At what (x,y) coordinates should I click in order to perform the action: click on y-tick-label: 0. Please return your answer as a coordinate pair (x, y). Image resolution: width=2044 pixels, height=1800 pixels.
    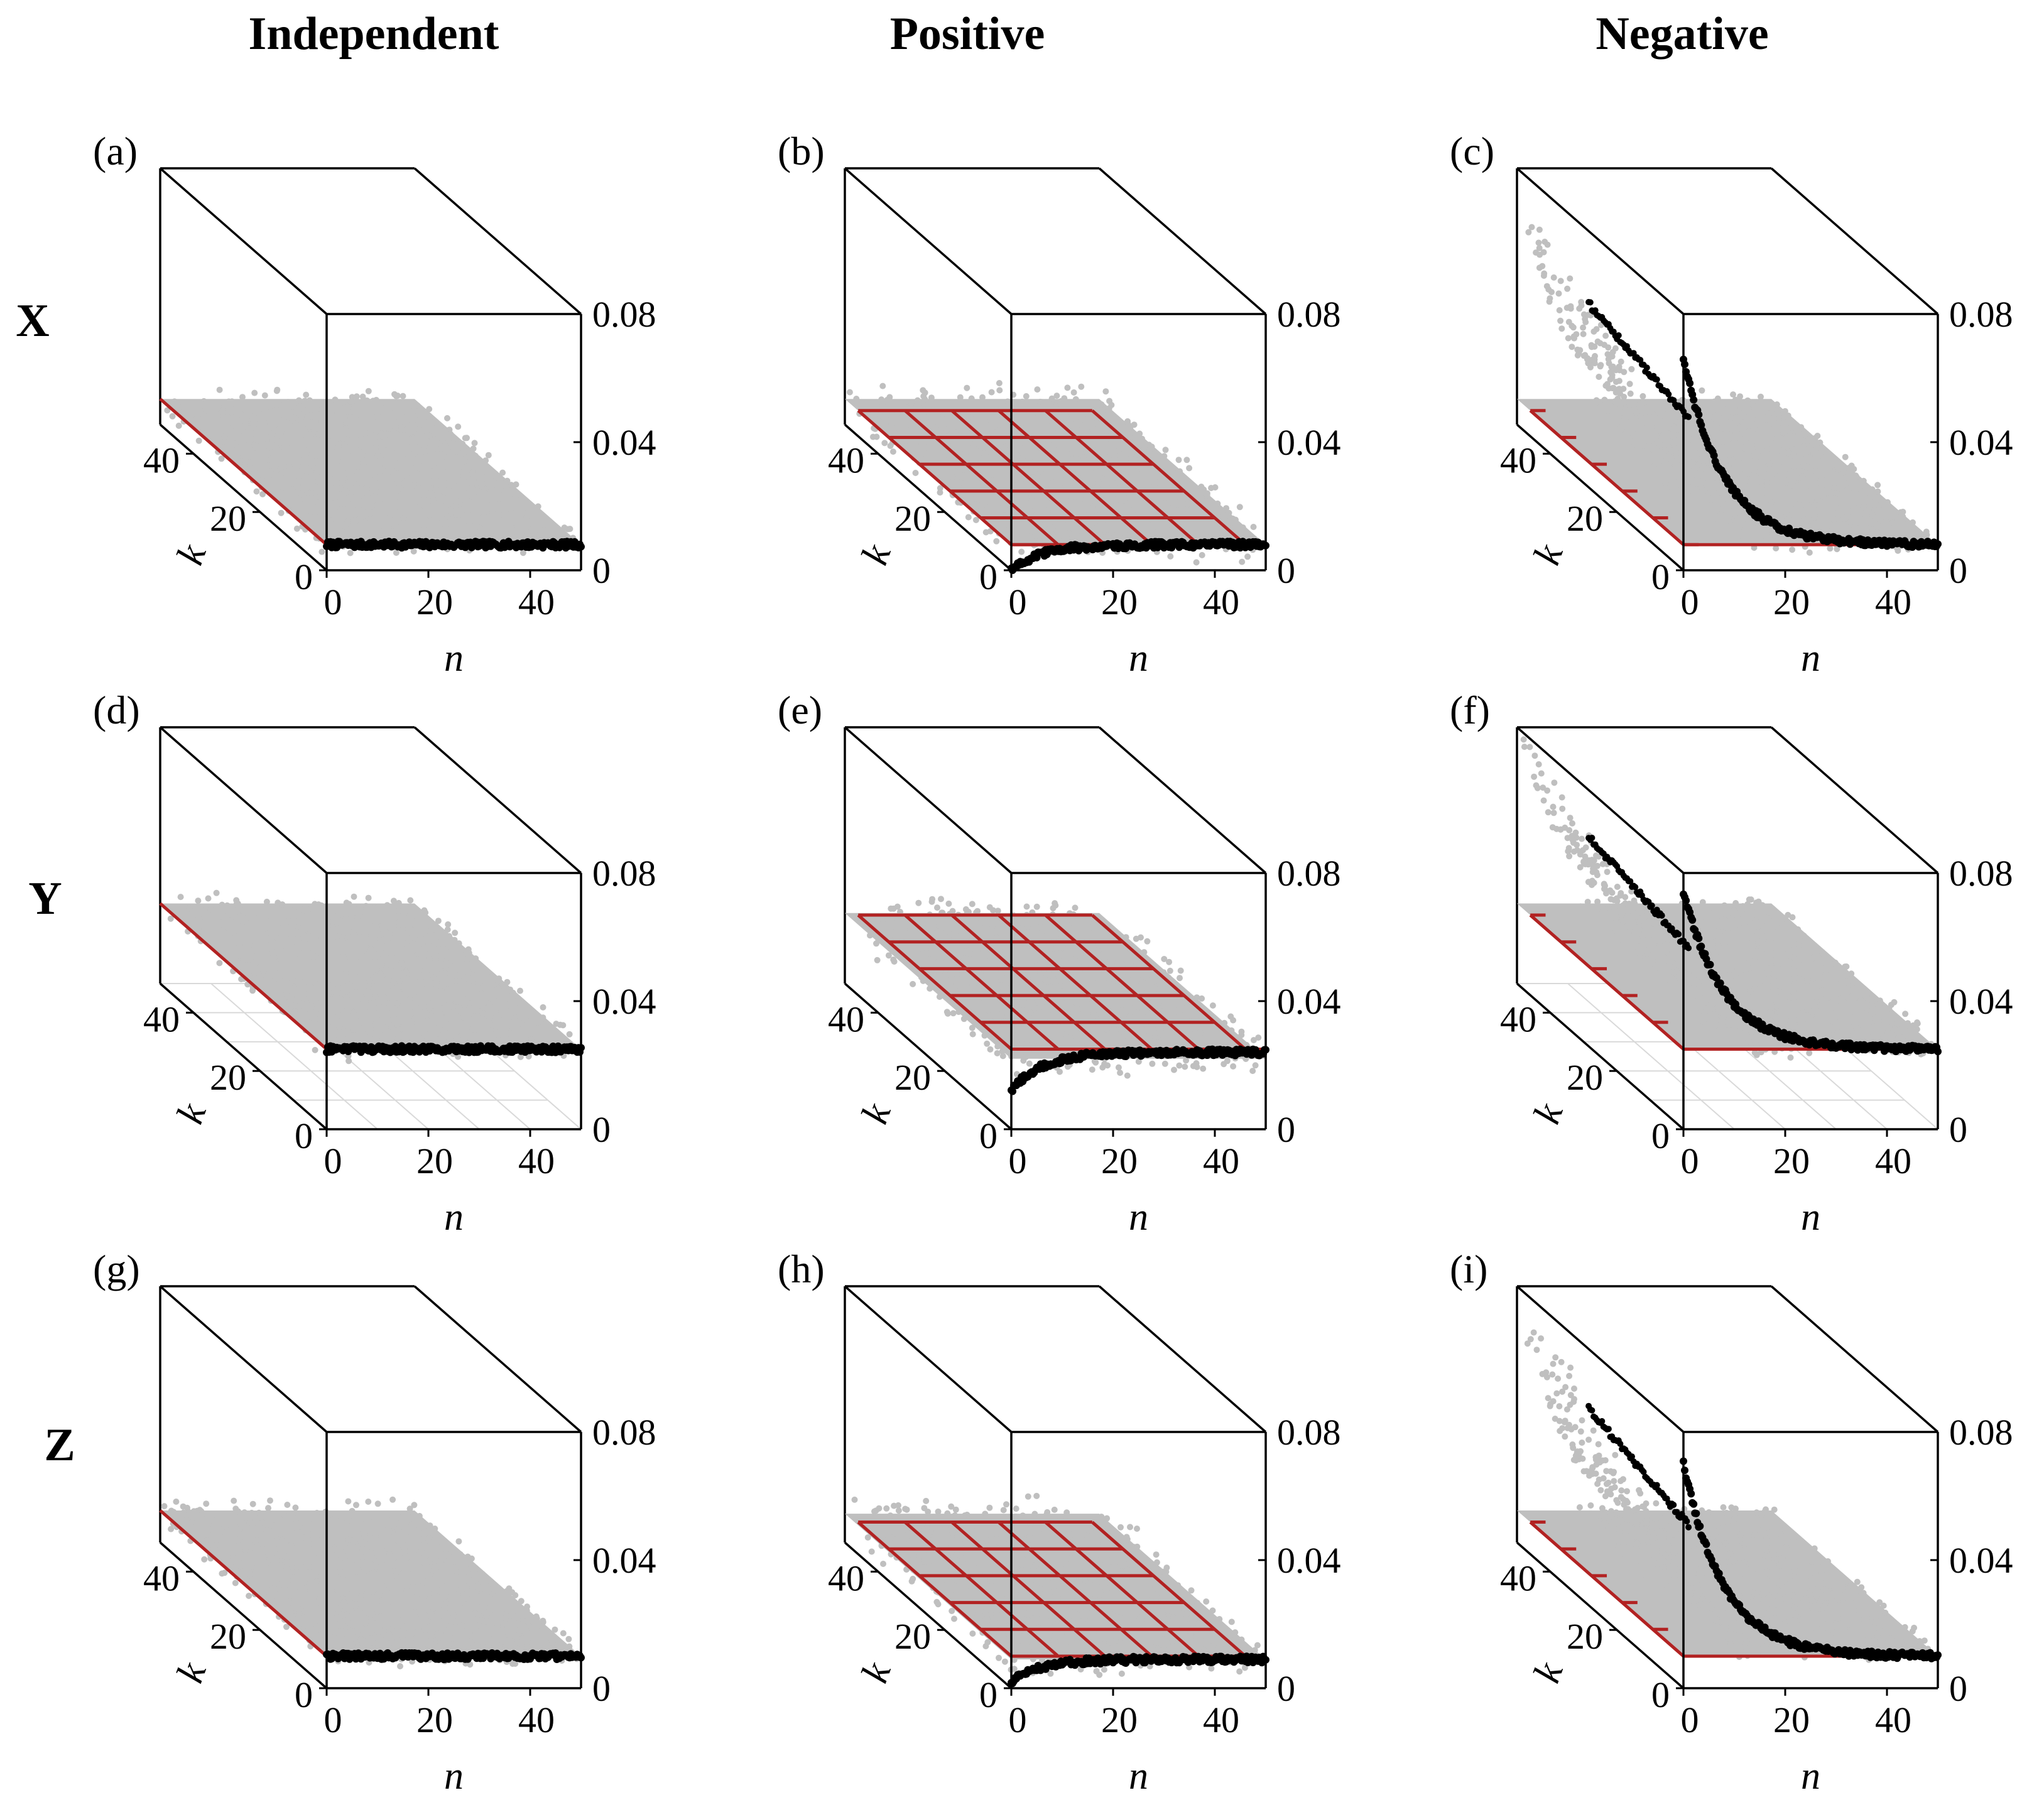
    Looking at the image, I should click on (988, 577).